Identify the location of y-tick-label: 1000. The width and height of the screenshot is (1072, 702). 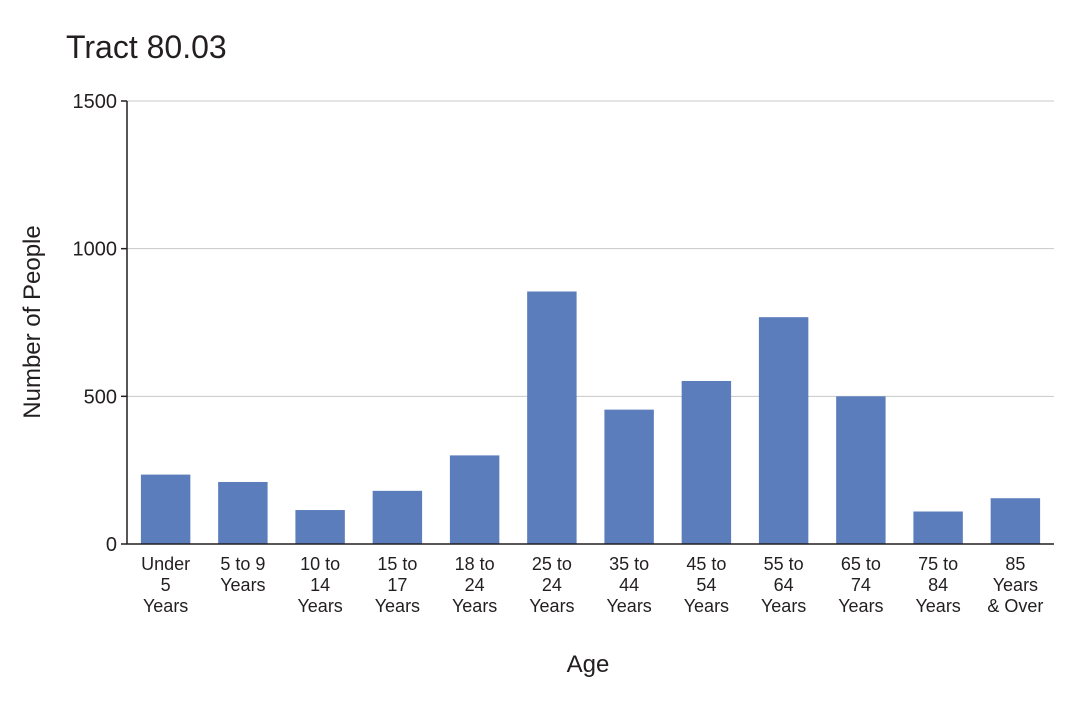
(95, 250).